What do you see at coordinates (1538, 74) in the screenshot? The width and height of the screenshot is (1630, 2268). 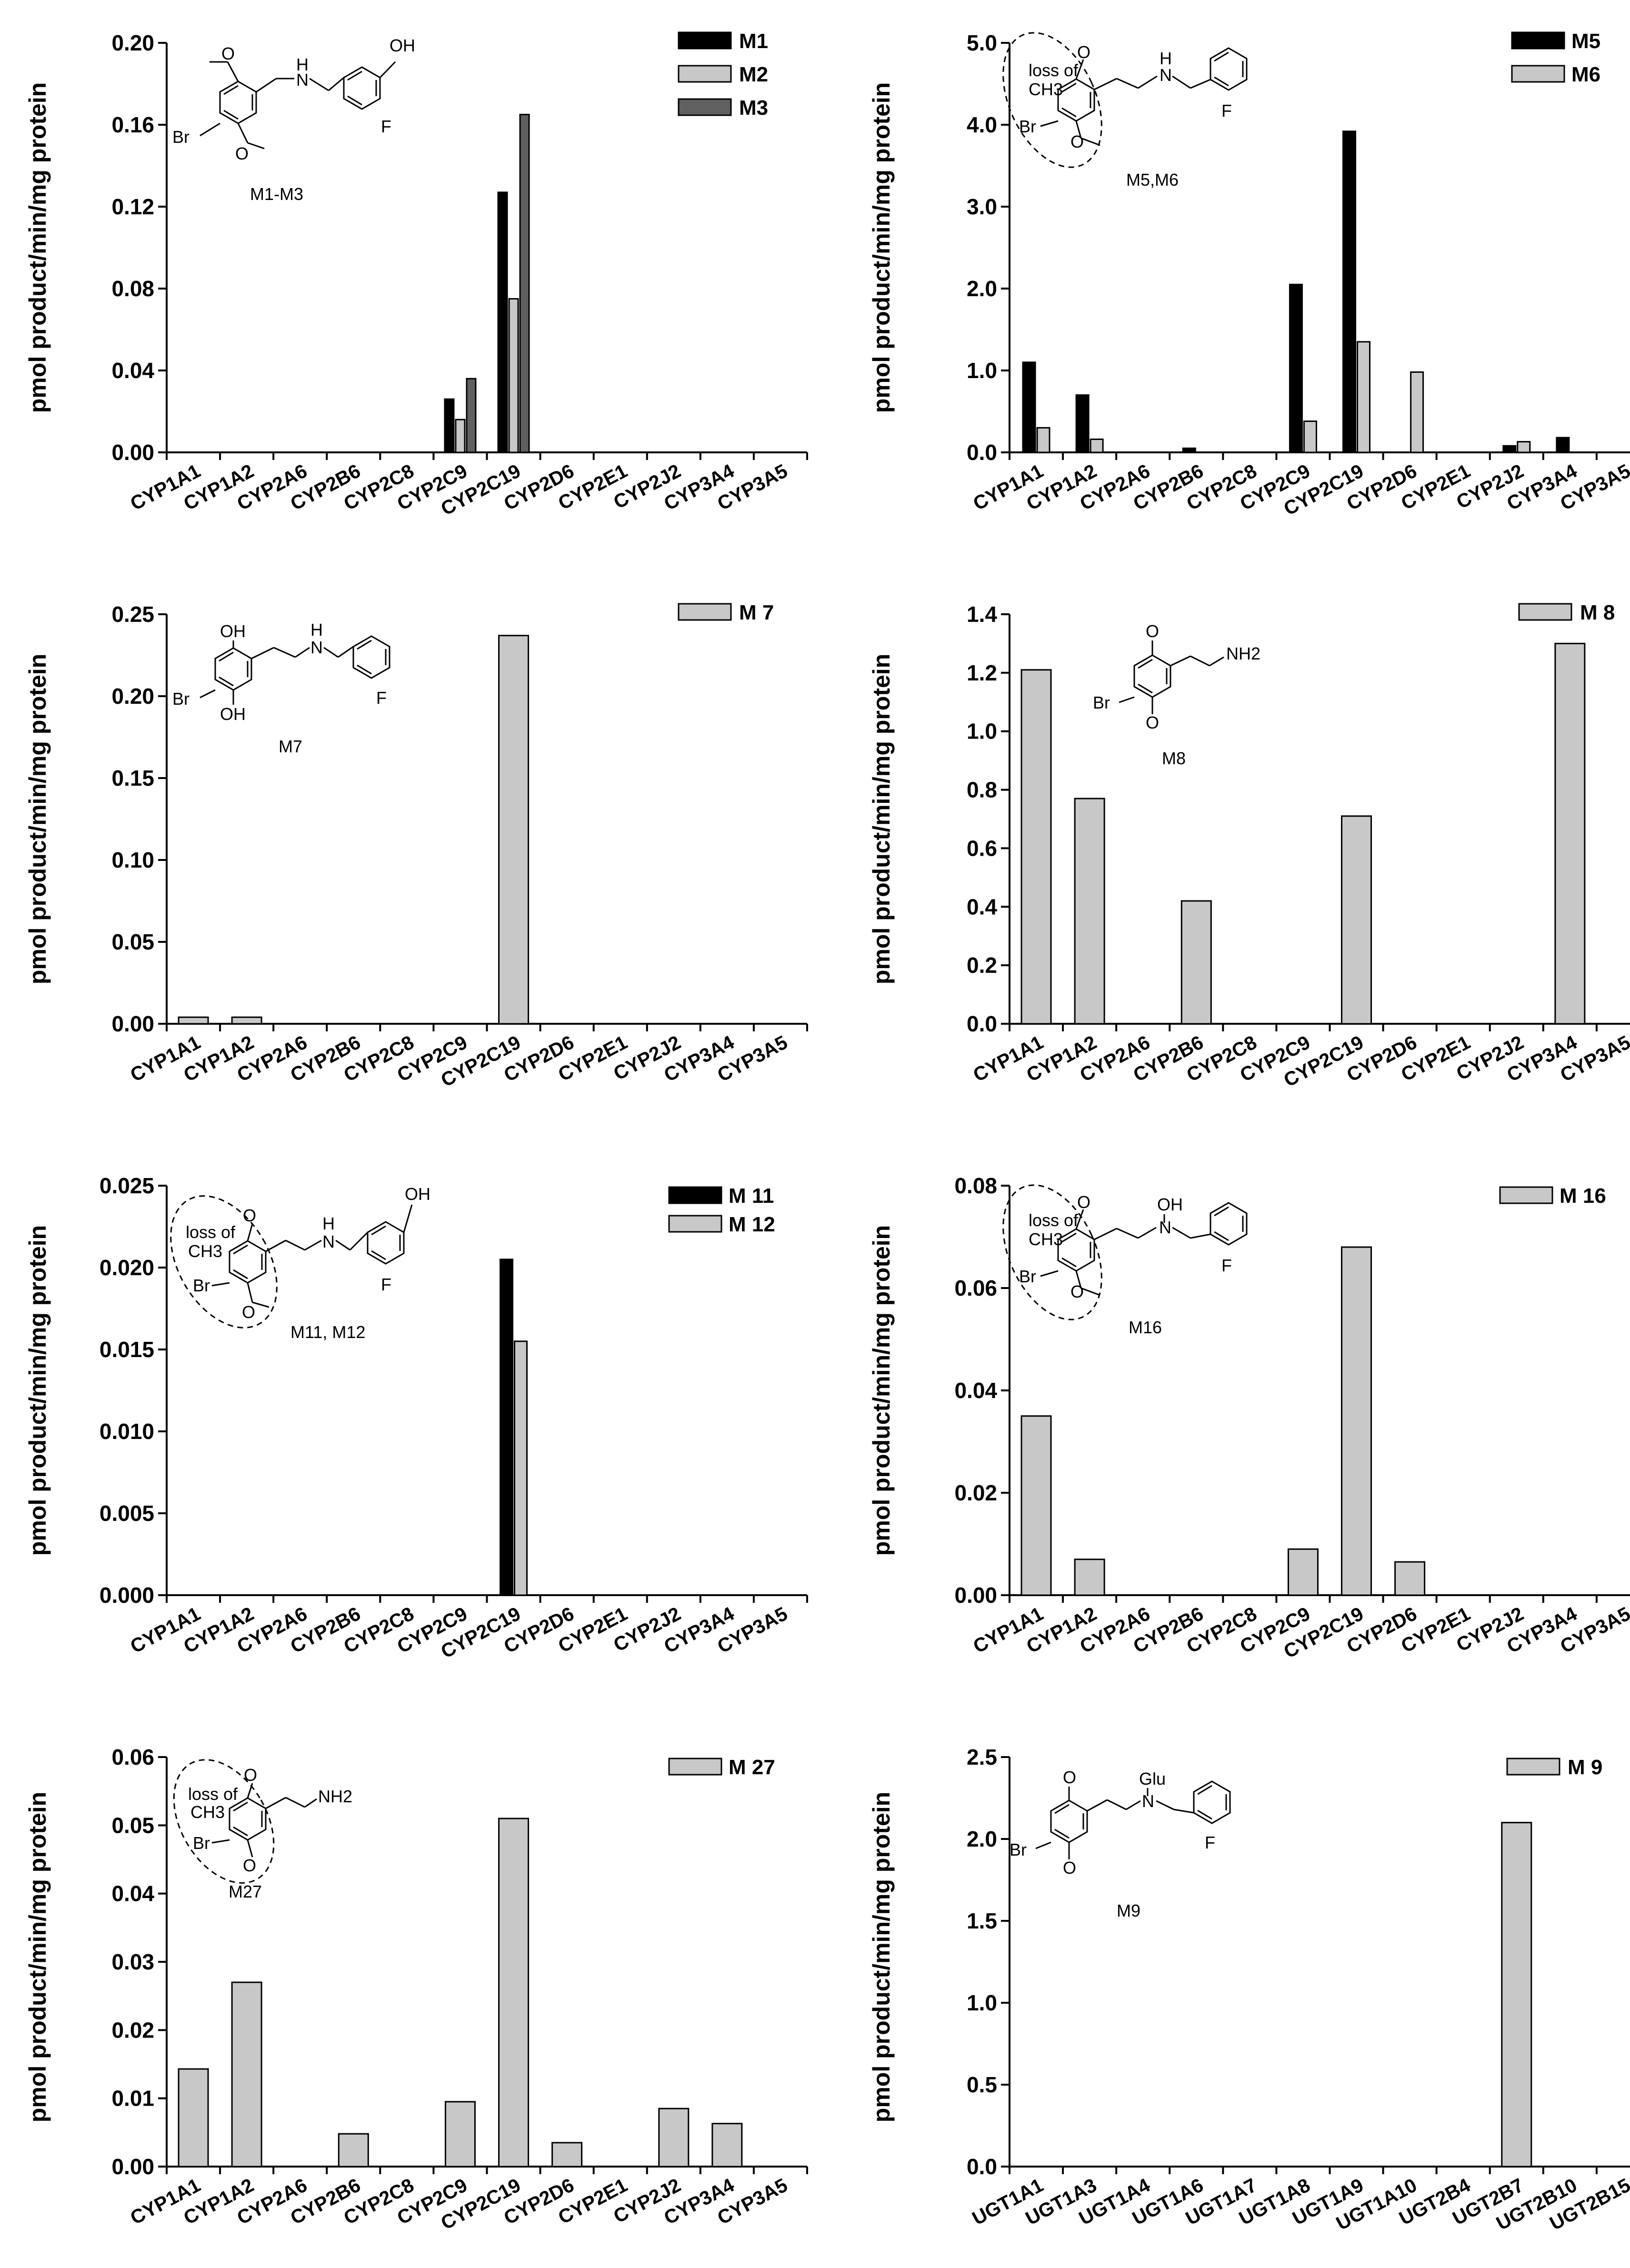 I see `legend-swatch-m6` at bounding box center [1538, 74].